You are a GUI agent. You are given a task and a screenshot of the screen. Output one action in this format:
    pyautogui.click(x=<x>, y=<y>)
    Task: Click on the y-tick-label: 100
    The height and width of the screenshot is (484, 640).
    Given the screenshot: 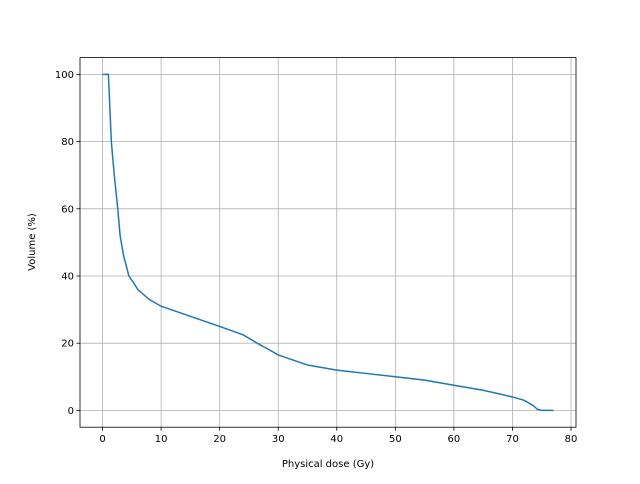 What is the action you would take?
    pyautogui.click(x=64, y=75)
    